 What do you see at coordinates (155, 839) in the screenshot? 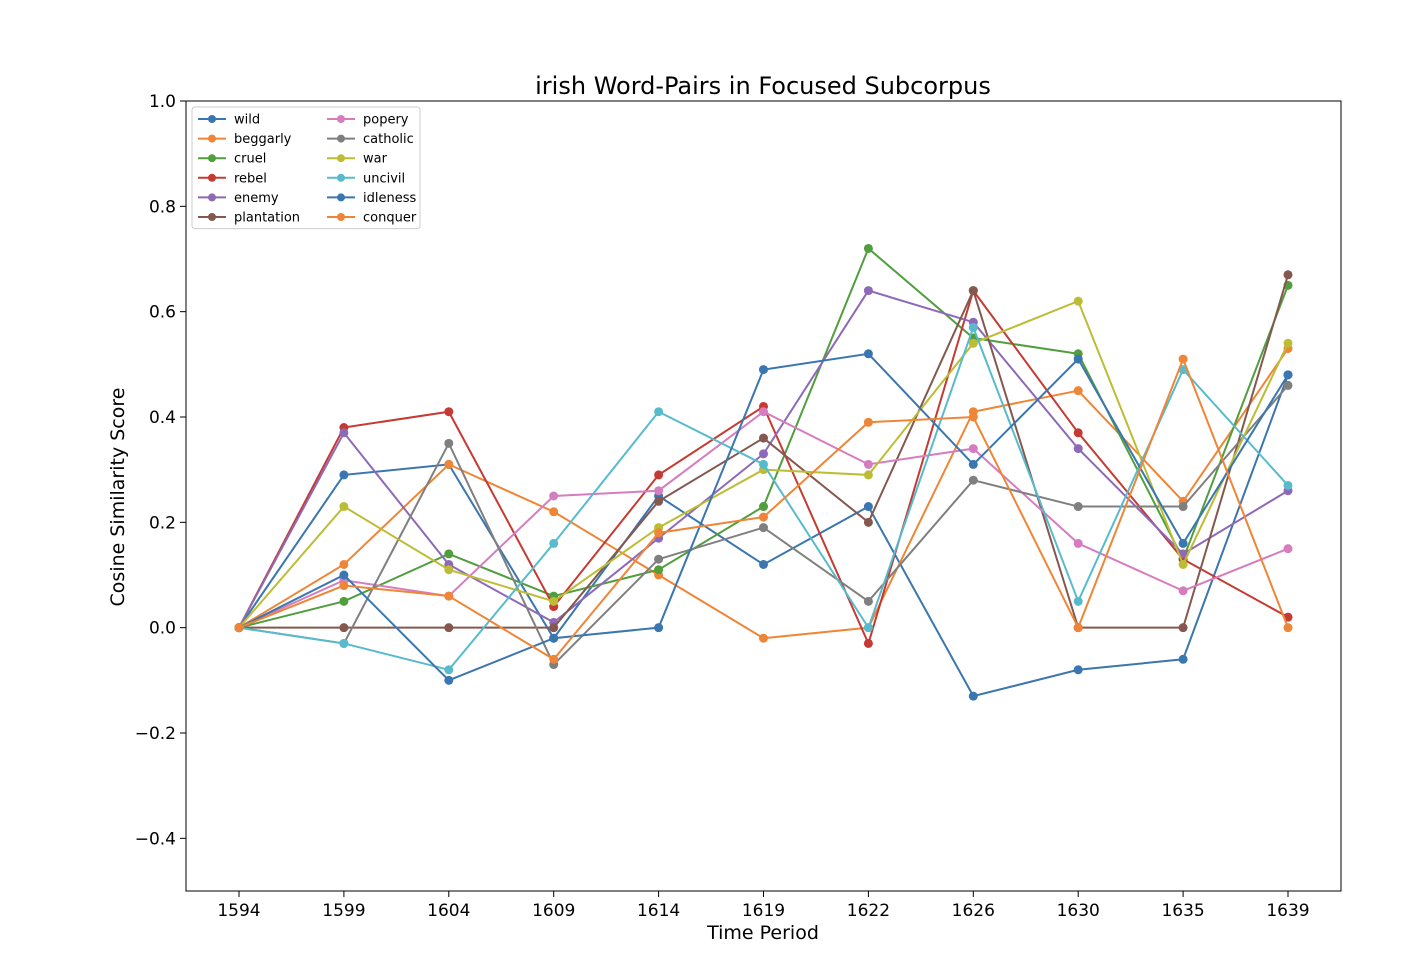
I see `y-tick-label: −0.4` at bounding box center [155, 839].